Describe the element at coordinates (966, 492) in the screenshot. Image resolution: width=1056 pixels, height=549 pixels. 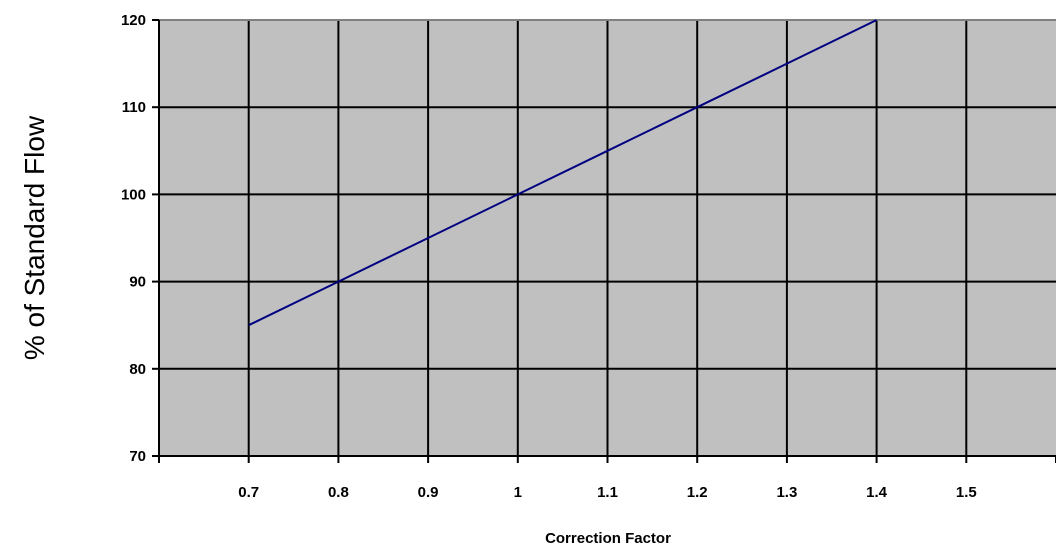
I see `x-tick-label: 1.5` at that location.